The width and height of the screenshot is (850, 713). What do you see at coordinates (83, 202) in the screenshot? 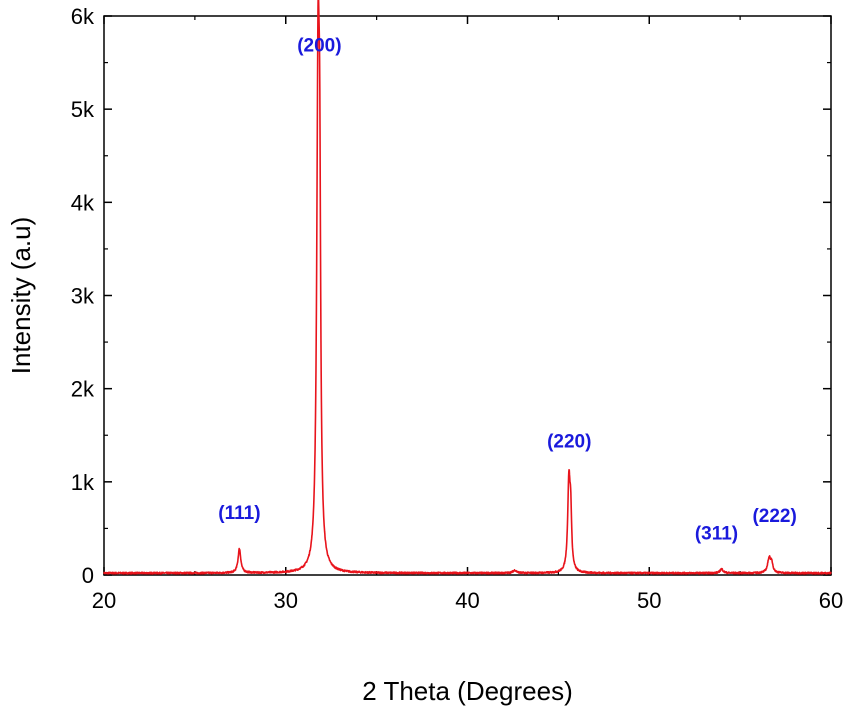
I see `y-tick-label: 4k` at bounding box center [83, 202].